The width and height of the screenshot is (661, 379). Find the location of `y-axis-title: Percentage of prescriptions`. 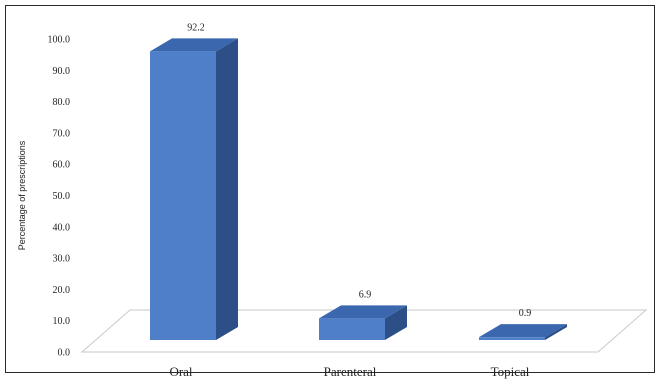

y-axis-title: Percentage of prescriptions is located at coordinates (22, 195).